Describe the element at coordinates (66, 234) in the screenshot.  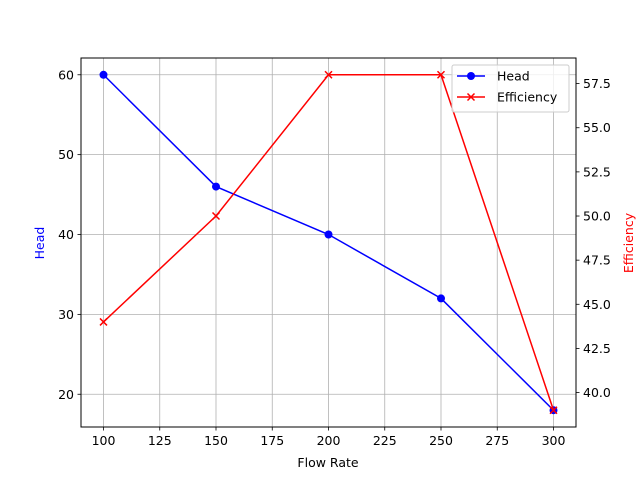
I see `left-y-tick-label: 40` at that location.